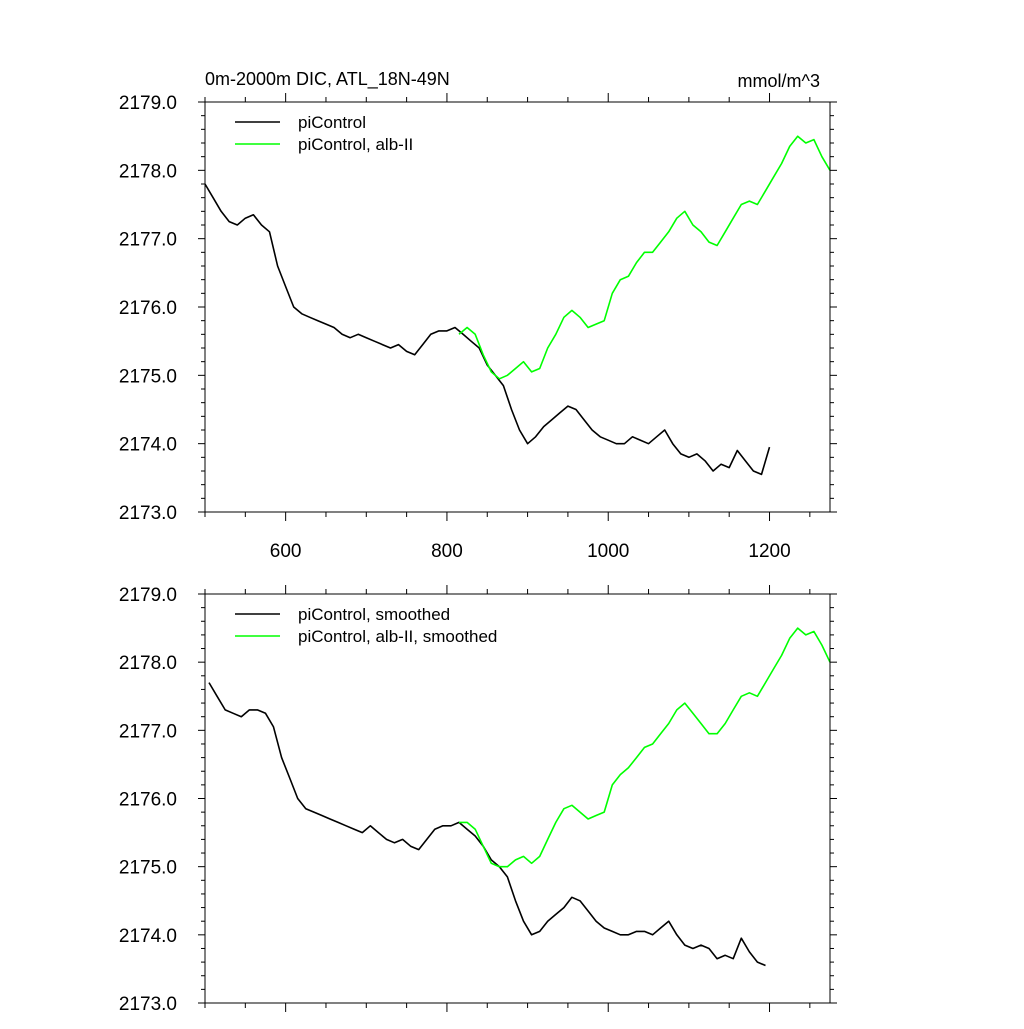  Describe the element at coordinates (374, 614) in the screenshot. I see `legend-label-1: piControl, smoothed` at that location.